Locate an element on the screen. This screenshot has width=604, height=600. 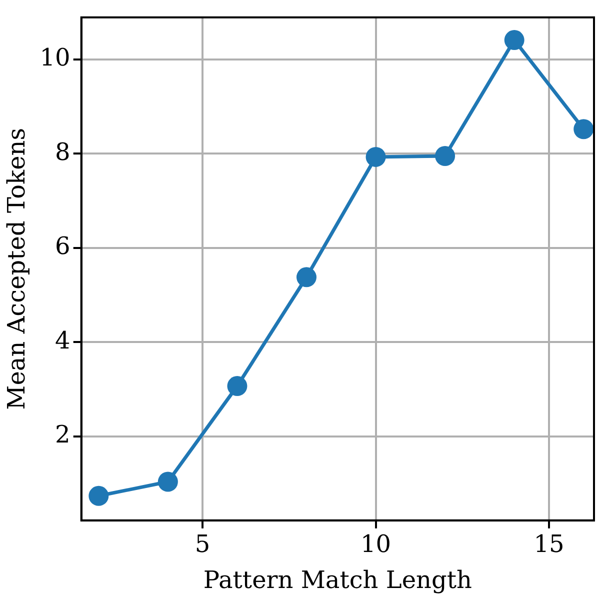
y-axis-title: Mean Accepted Tokens is located at coordinates (16, 269).